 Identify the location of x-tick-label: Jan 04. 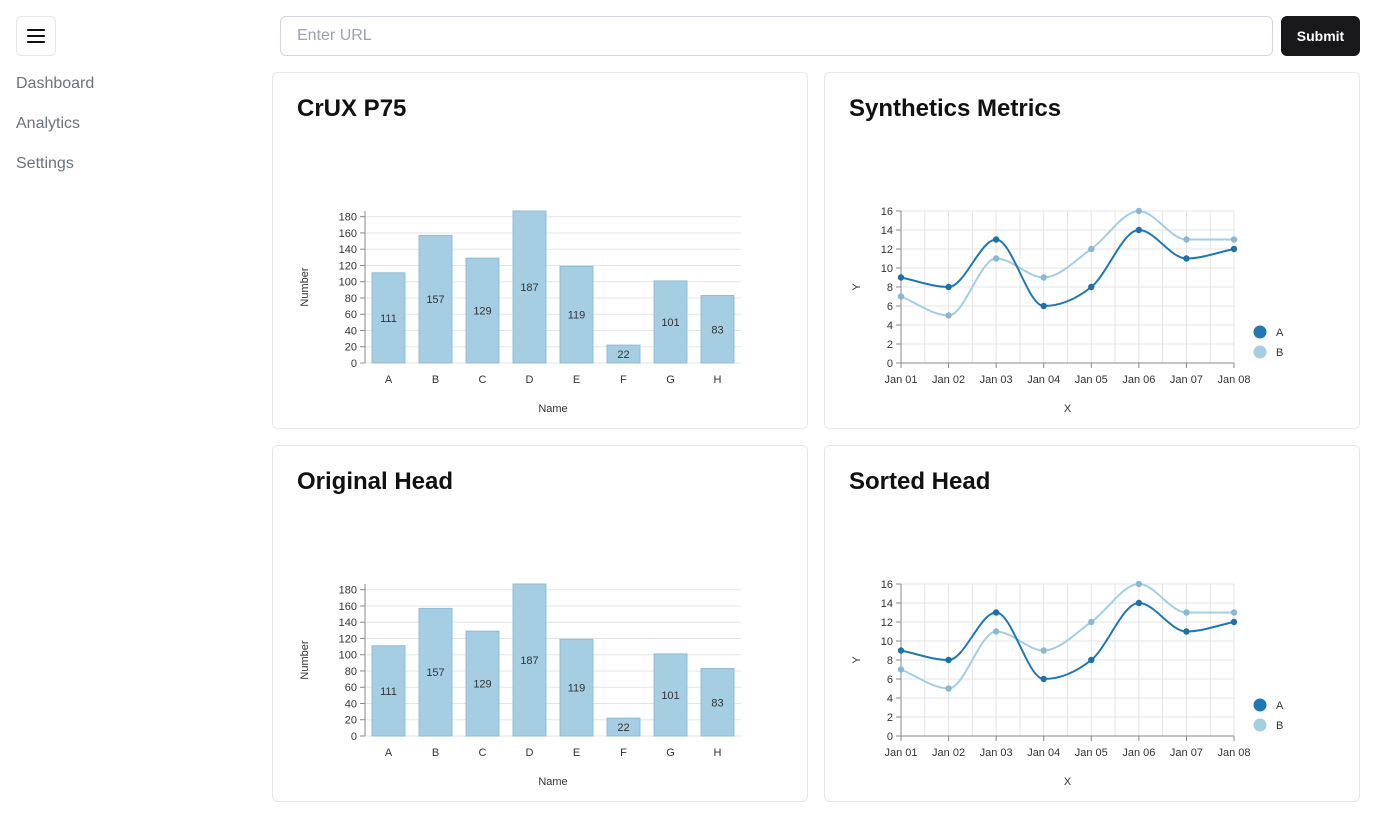
(1043, 753).